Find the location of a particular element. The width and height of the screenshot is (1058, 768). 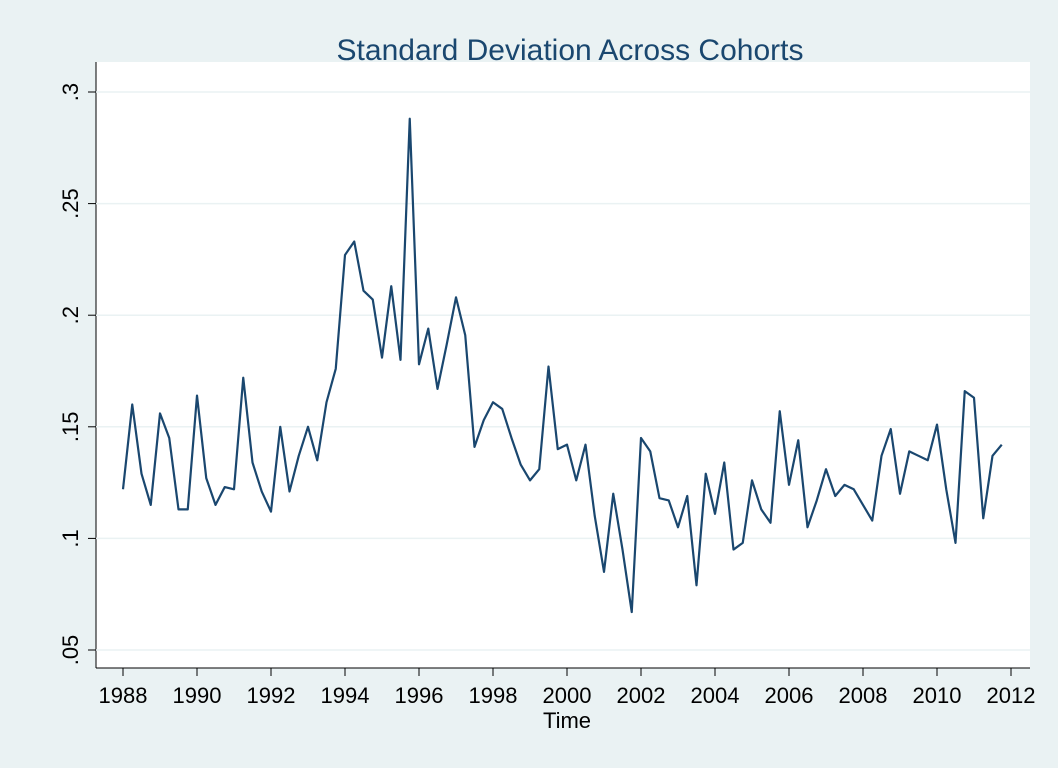

x-tick-label: 2000 is located at coordinates (567, 695).